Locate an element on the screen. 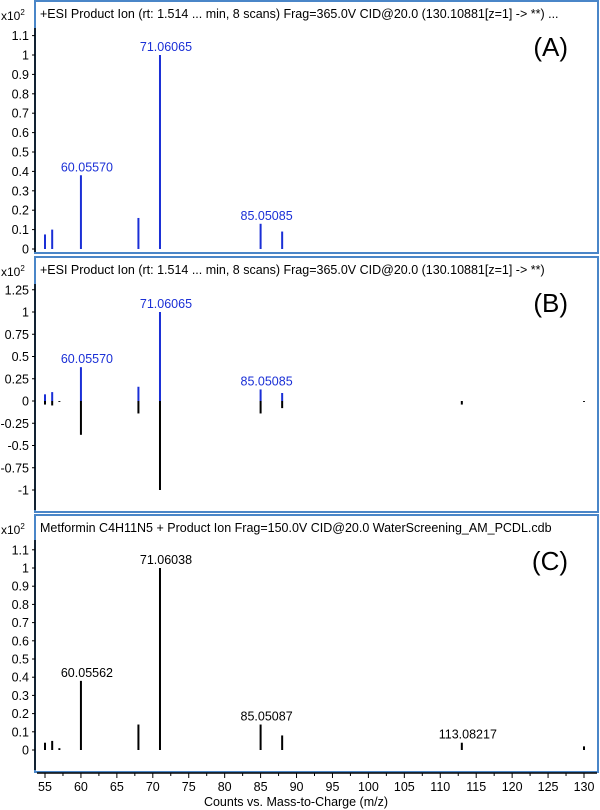 This screenshot has width=600, height=810. panel-label: (B) is located at coordinates (550, 303).